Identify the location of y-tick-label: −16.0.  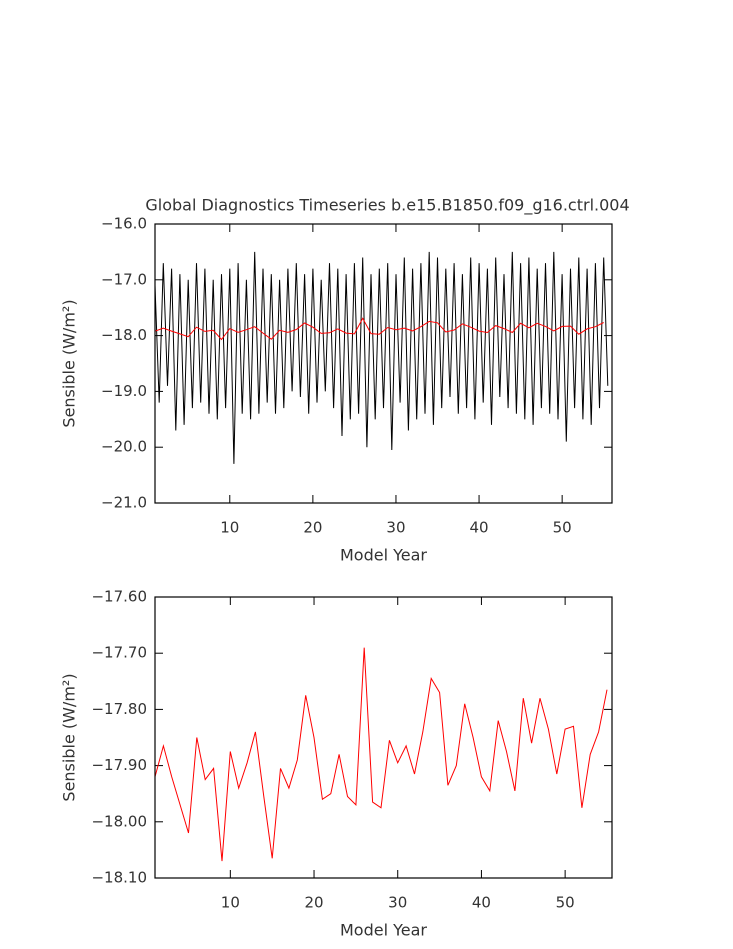
(124, 224).